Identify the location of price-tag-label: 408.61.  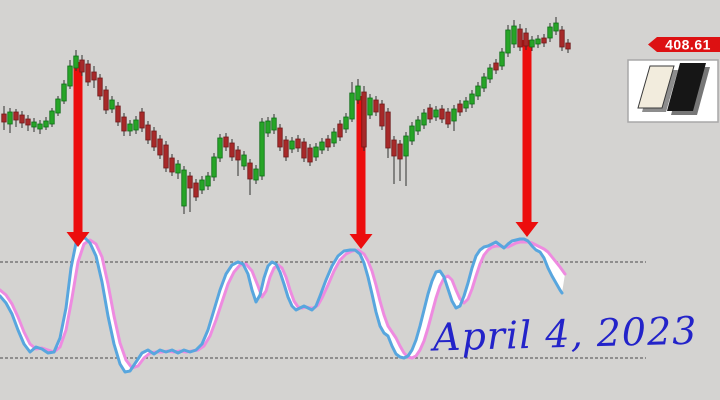
(688, 45).